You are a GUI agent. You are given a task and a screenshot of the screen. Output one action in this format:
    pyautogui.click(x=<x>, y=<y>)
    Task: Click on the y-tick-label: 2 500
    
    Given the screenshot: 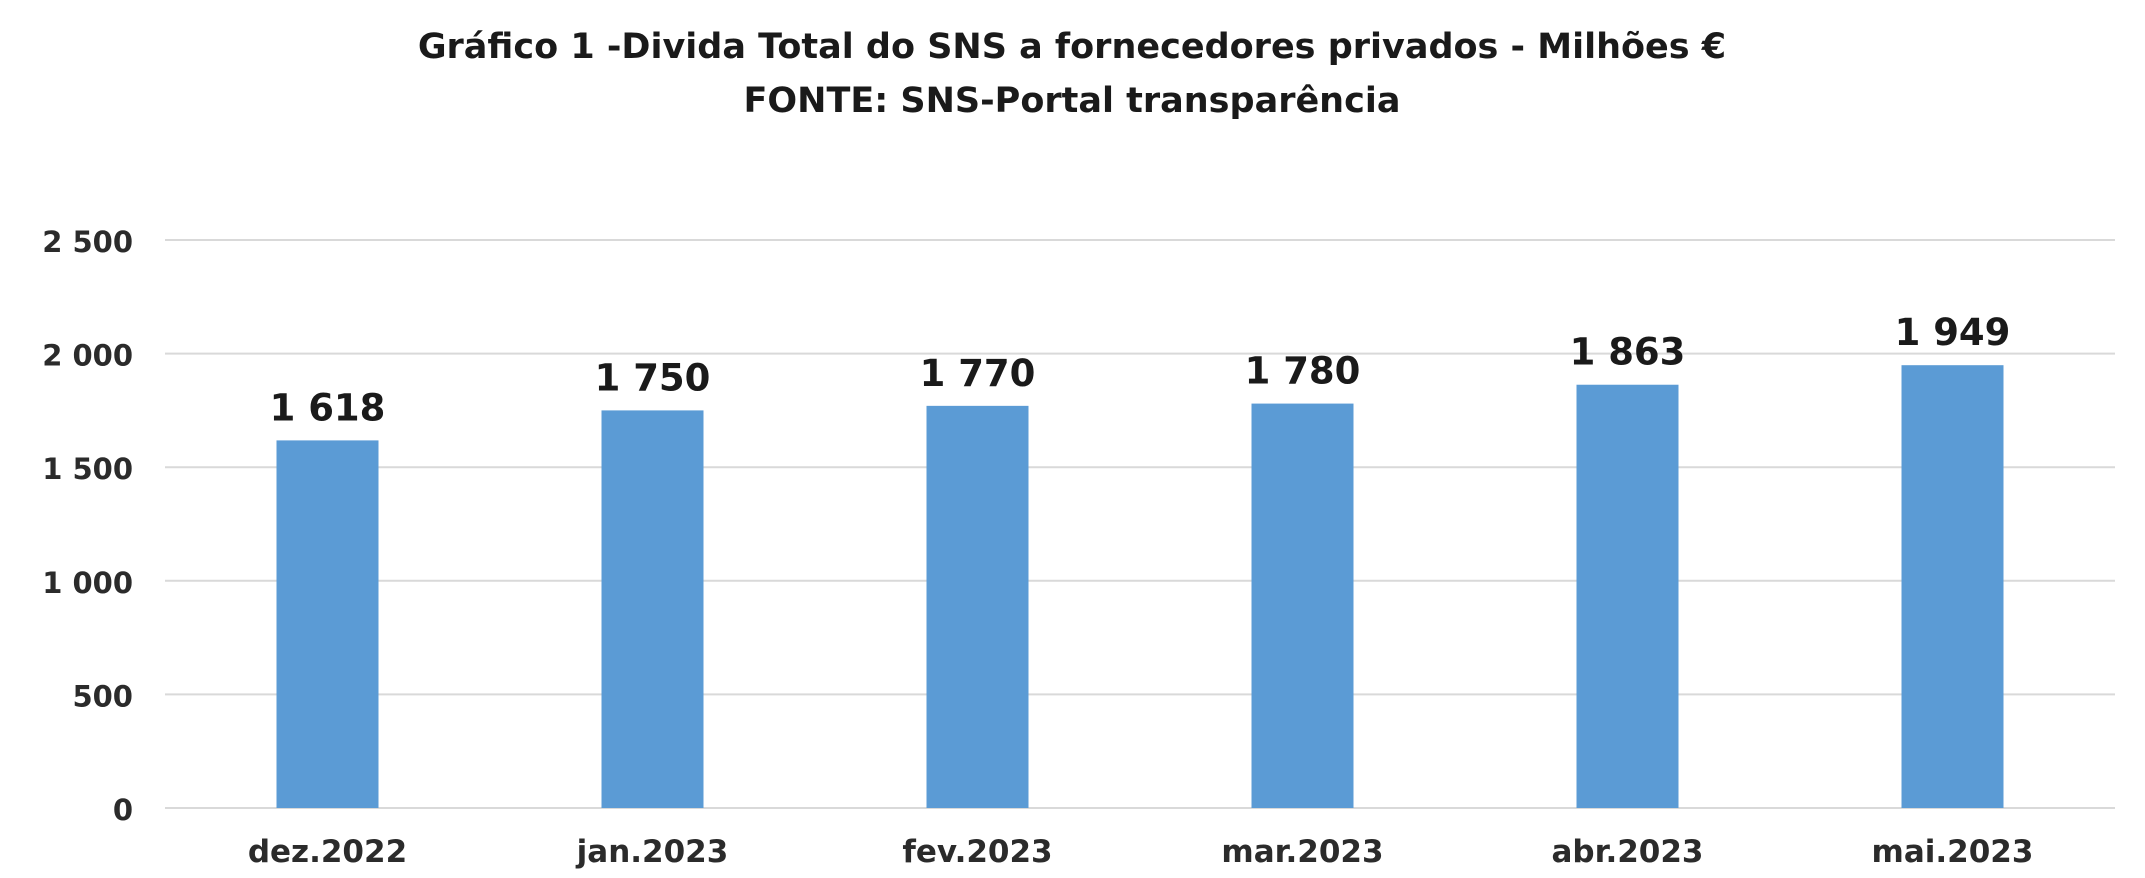 What is the action you would take?
    pyautogui.click(x=87, y=242)
    